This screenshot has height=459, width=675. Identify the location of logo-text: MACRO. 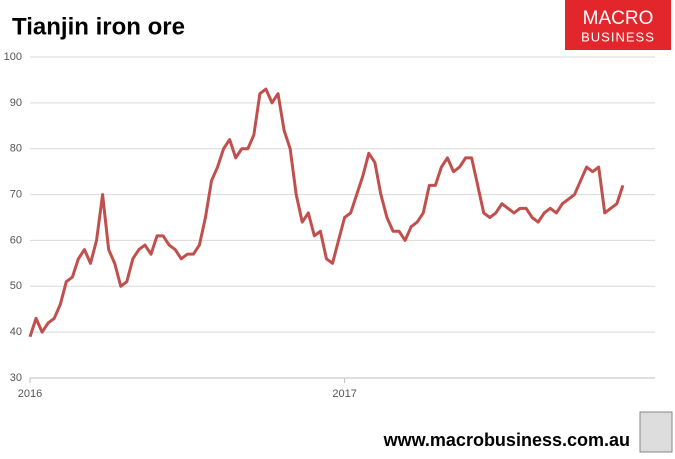
(618, 18).